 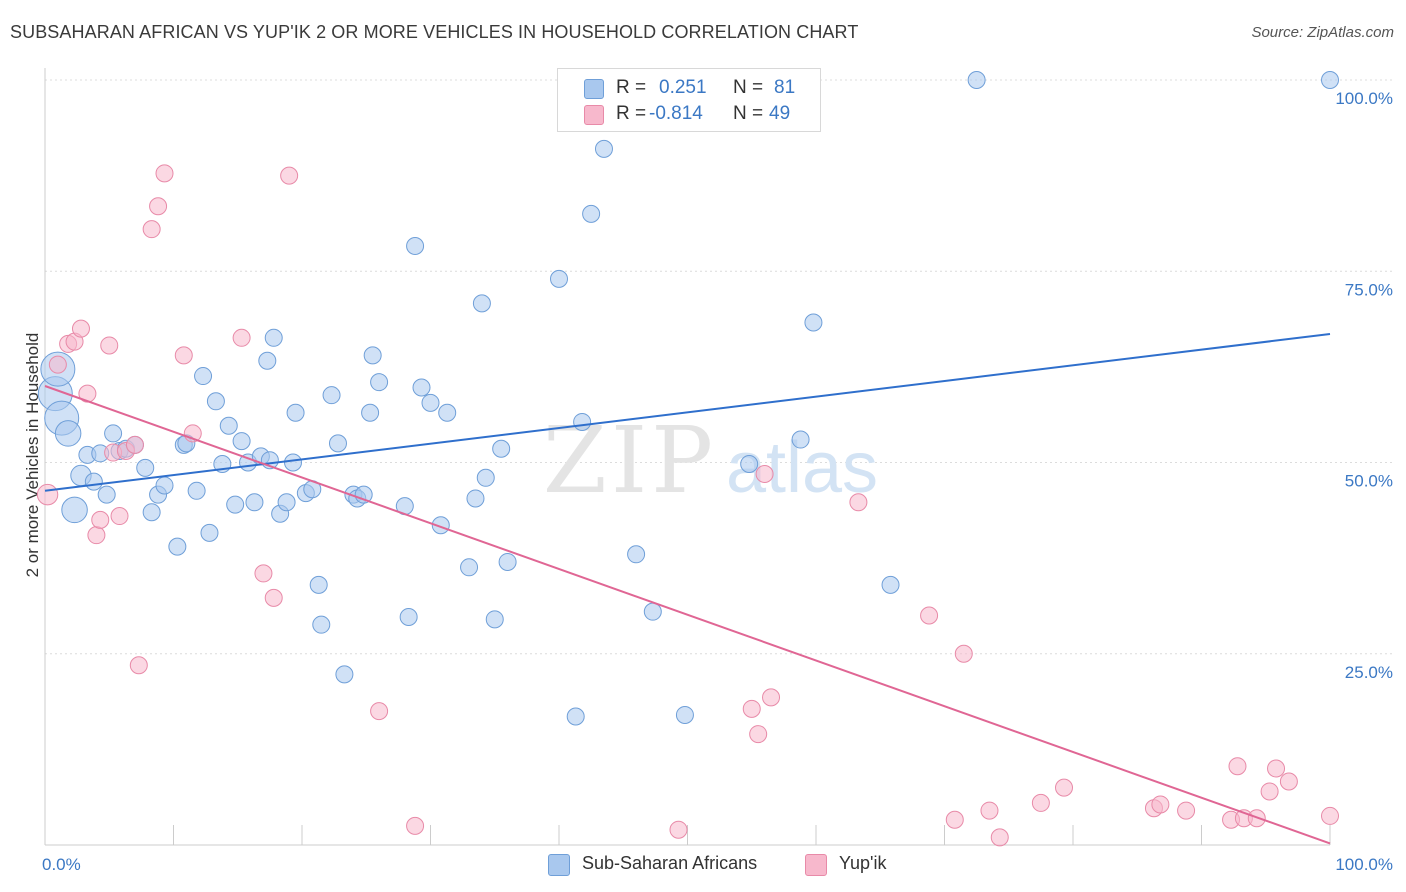 What do you see at coordinates (1369, 289) in the screenshot?
I see `y-tick-label: 75.0%` at bounding box center [1369, 289].